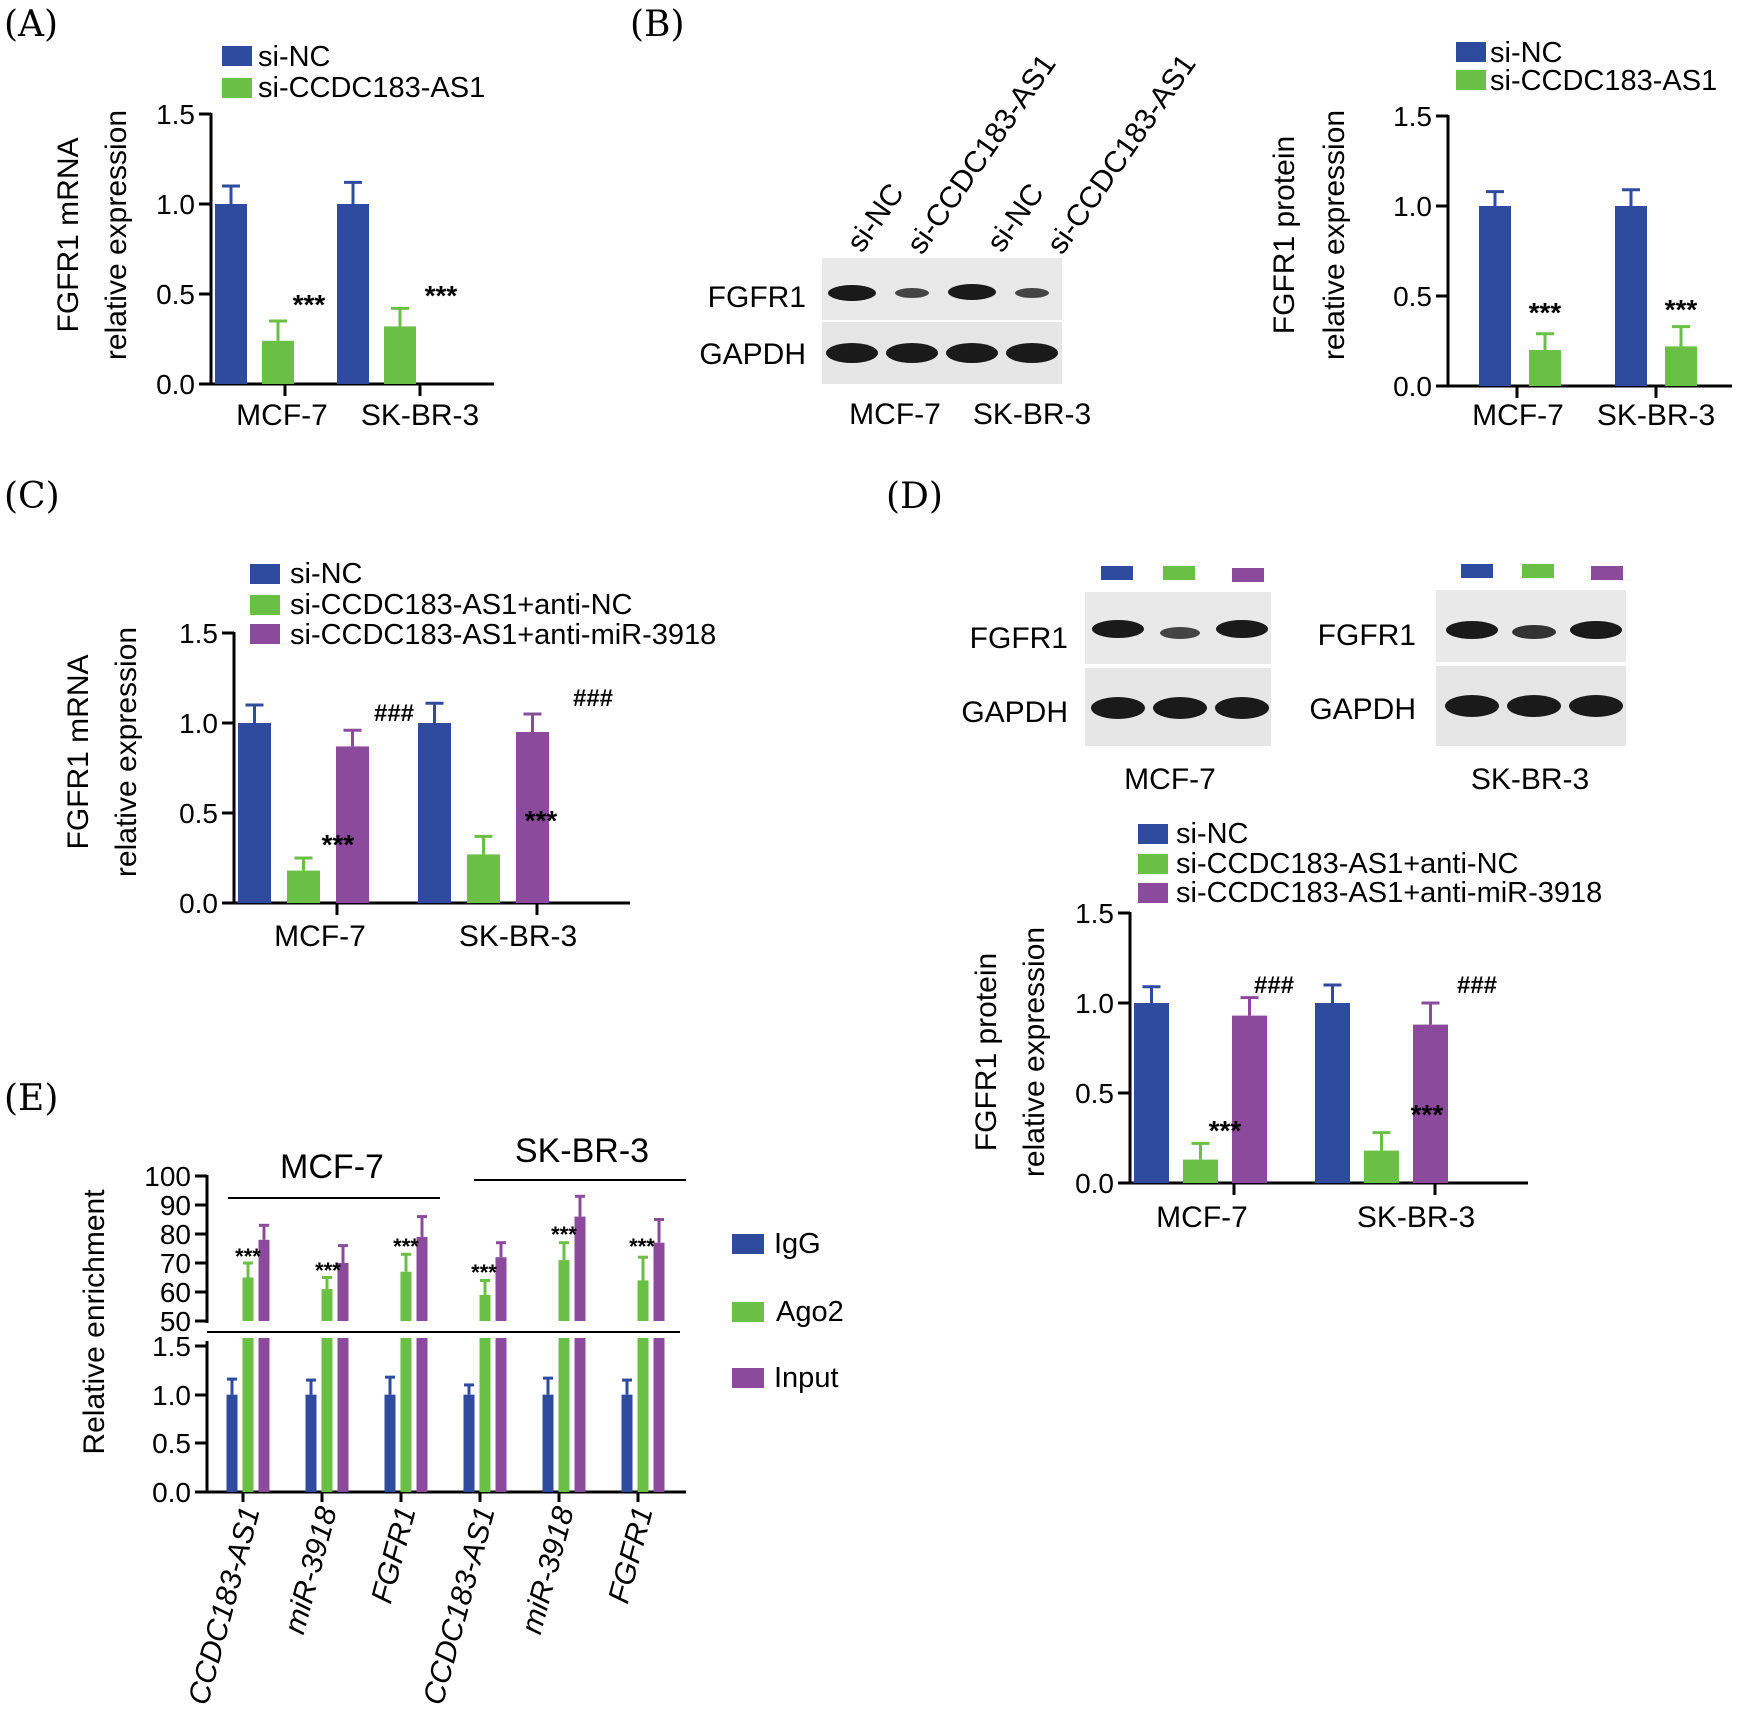  I want to click on significance-e-1: ***, so click(328, 1270).